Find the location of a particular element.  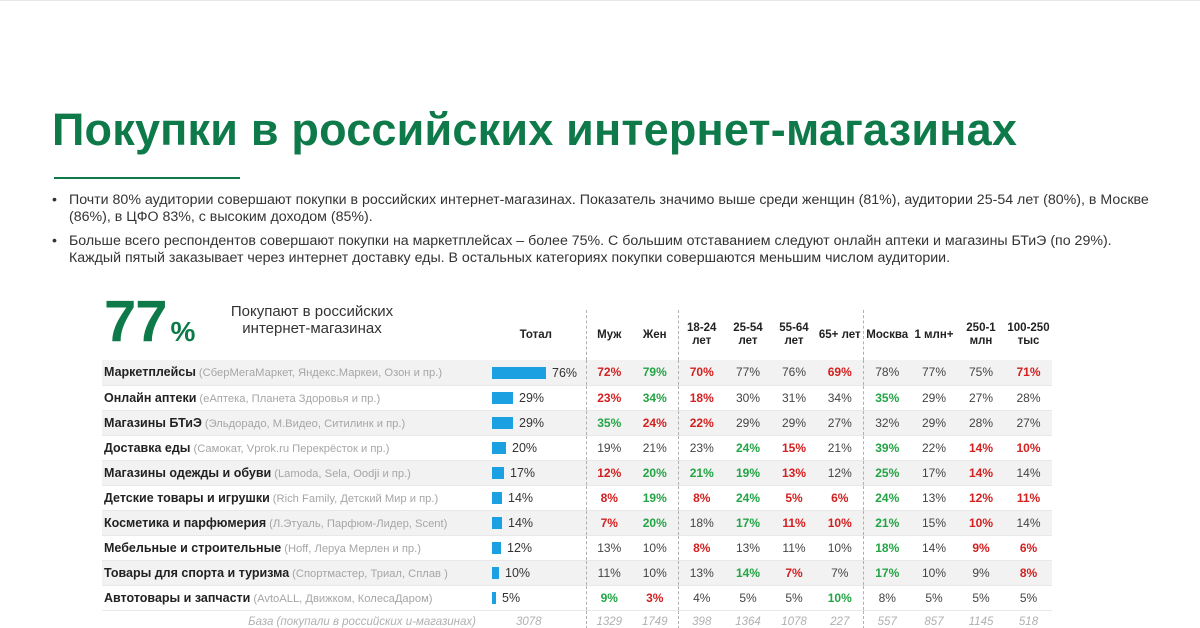

value-cell-moscow: 35% is located at coordinates (886, 398).